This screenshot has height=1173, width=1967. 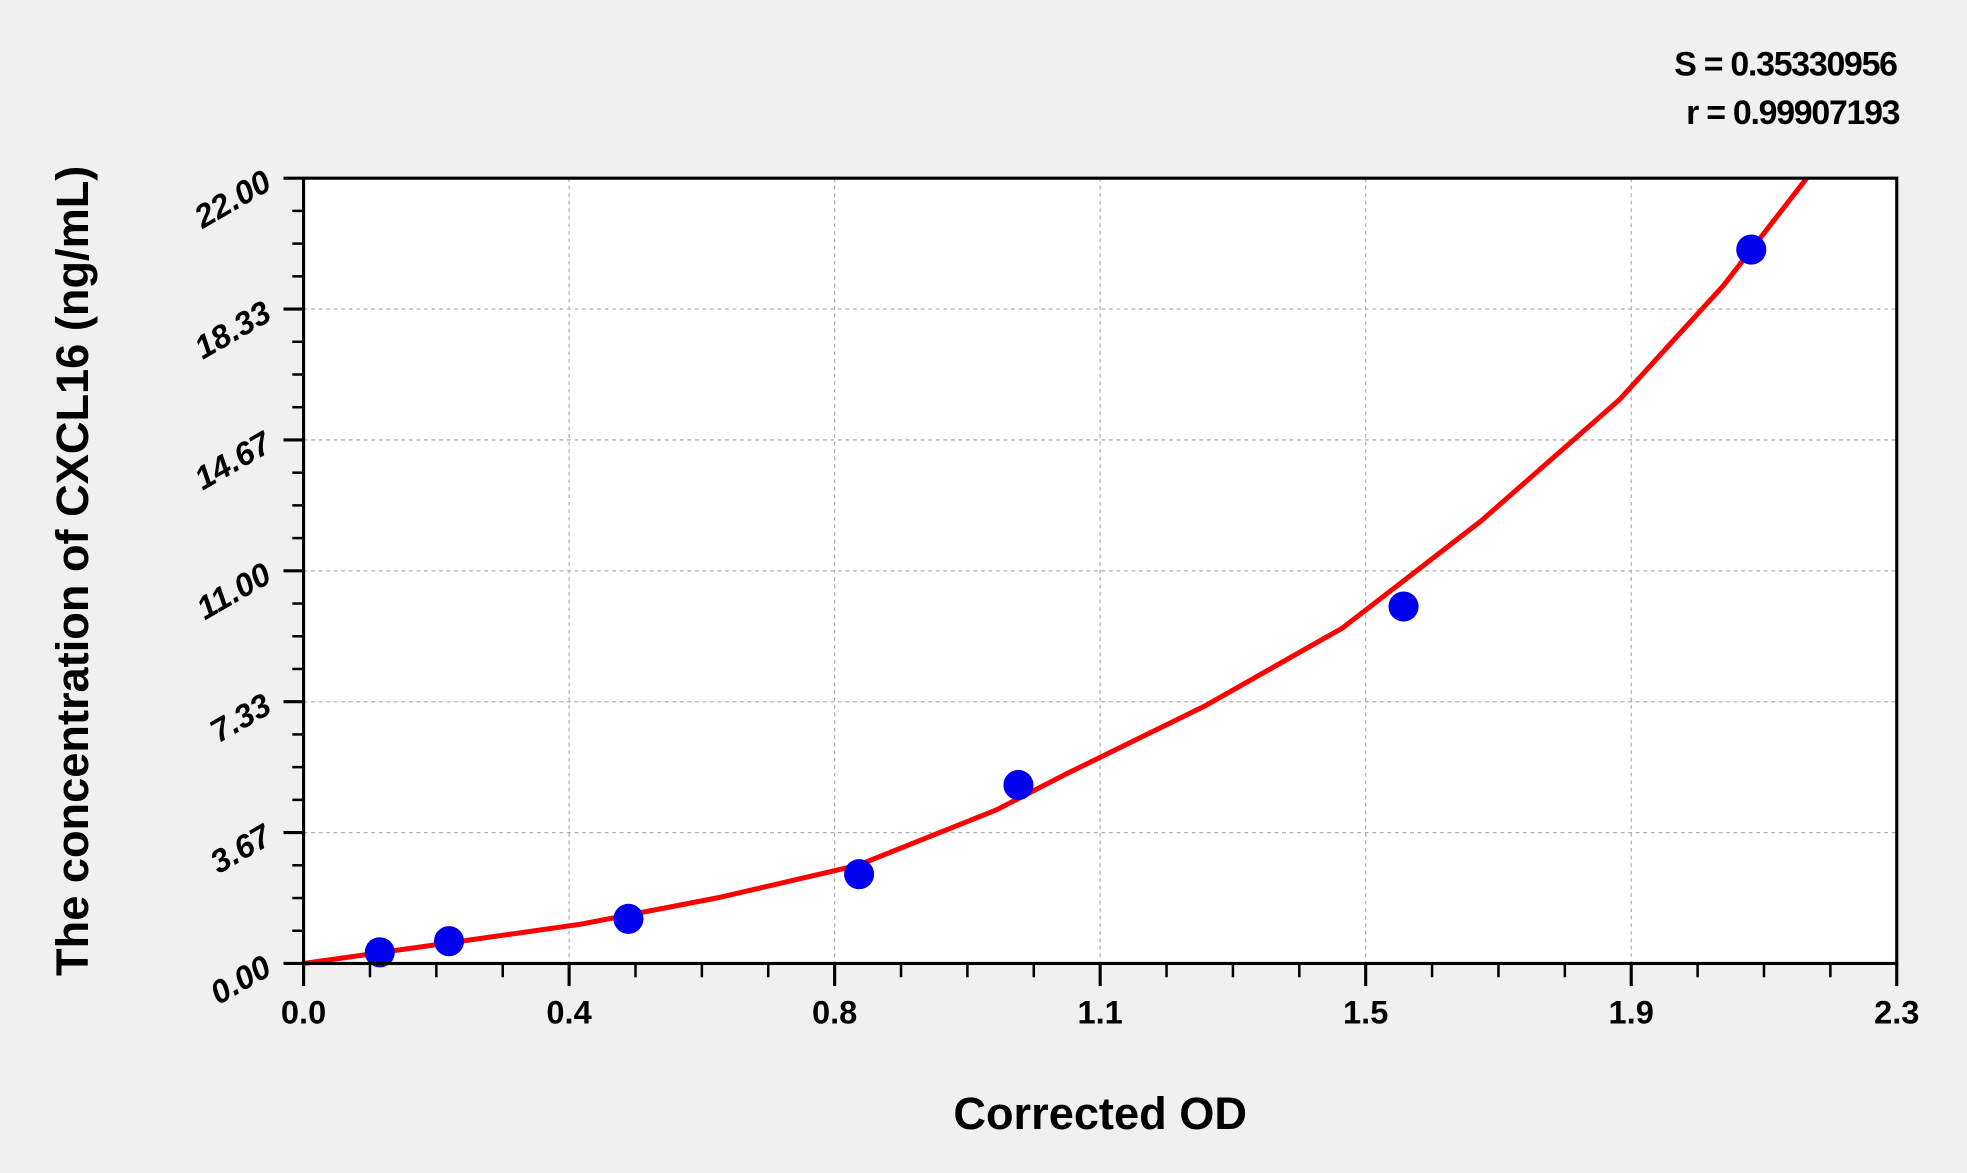 What do you see at coordinates (232, 329) in the screenshot?
I see `y-tick-label: 18.33` at bounding box center [232, 329].